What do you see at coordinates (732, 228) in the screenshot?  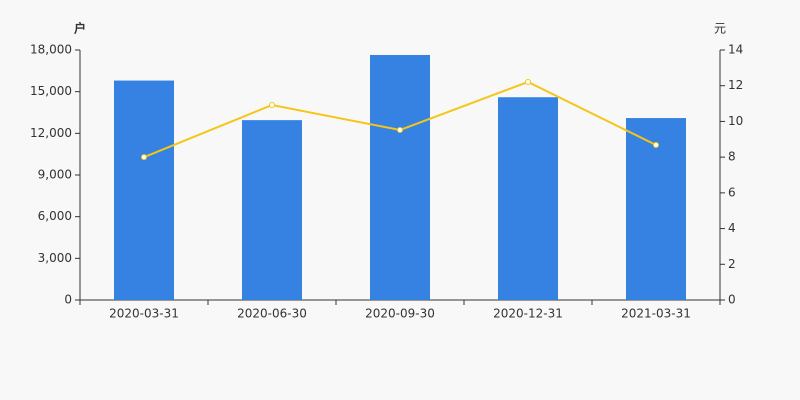 I see `y2-tick-label: 4` at bounding box center [732, 228].